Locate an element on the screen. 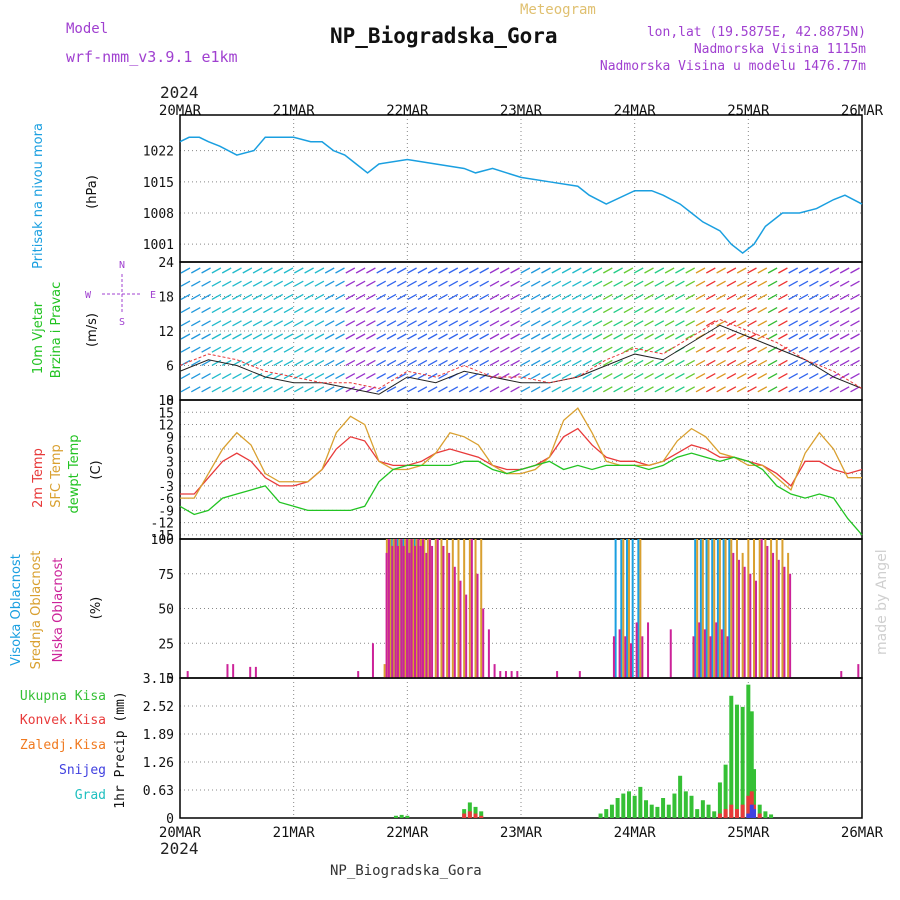 This screenshot has width=900, height=900. temp-ylabel-unit: (C) is located at coordinates (96, 469).